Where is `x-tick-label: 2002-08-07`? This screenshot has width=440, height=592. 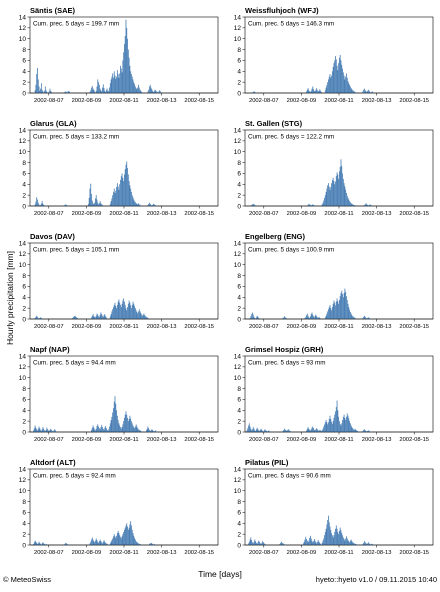 x-tick-label: 2002-08-07 is located at coordinates (264, 440).